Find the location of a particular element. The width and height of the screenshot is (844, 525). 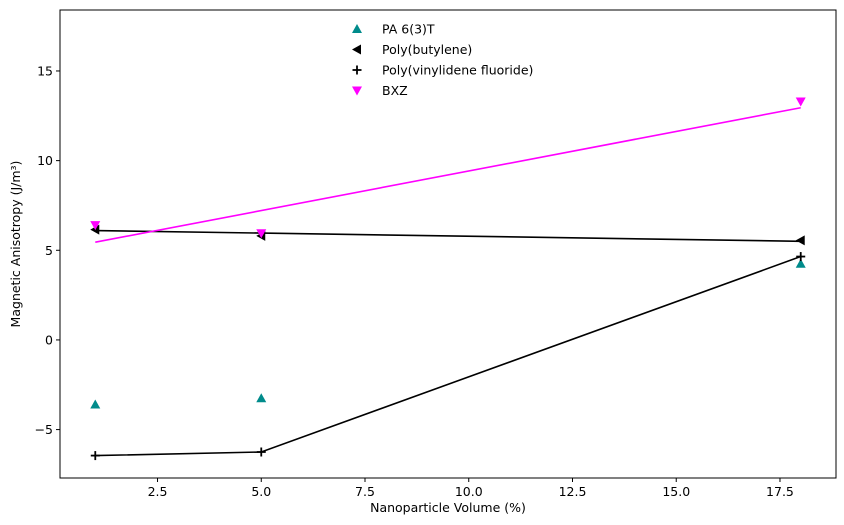

series-line-poly-butylene is located at coordinates (448, 236).